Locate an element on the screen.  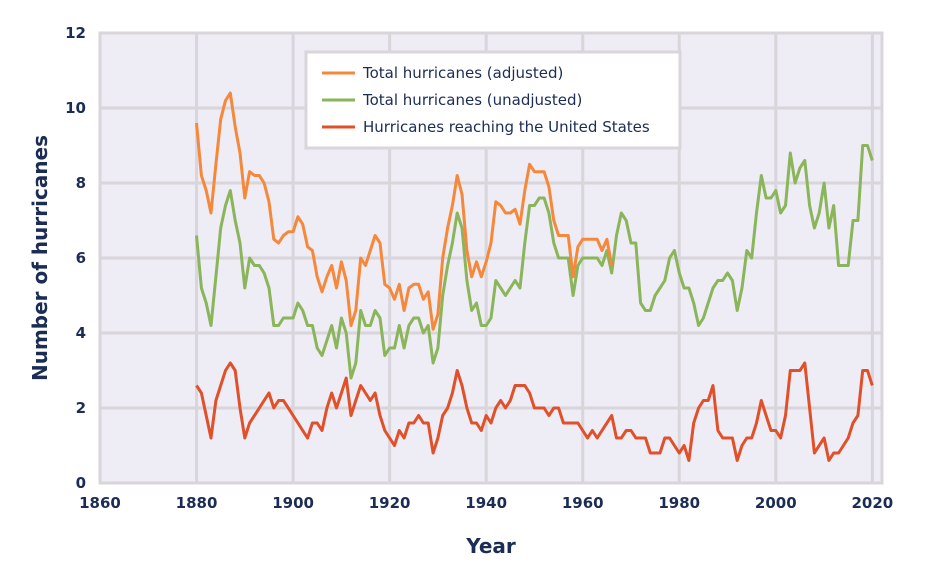
y-tick-label: 6 is located at coordinates (81, 258).